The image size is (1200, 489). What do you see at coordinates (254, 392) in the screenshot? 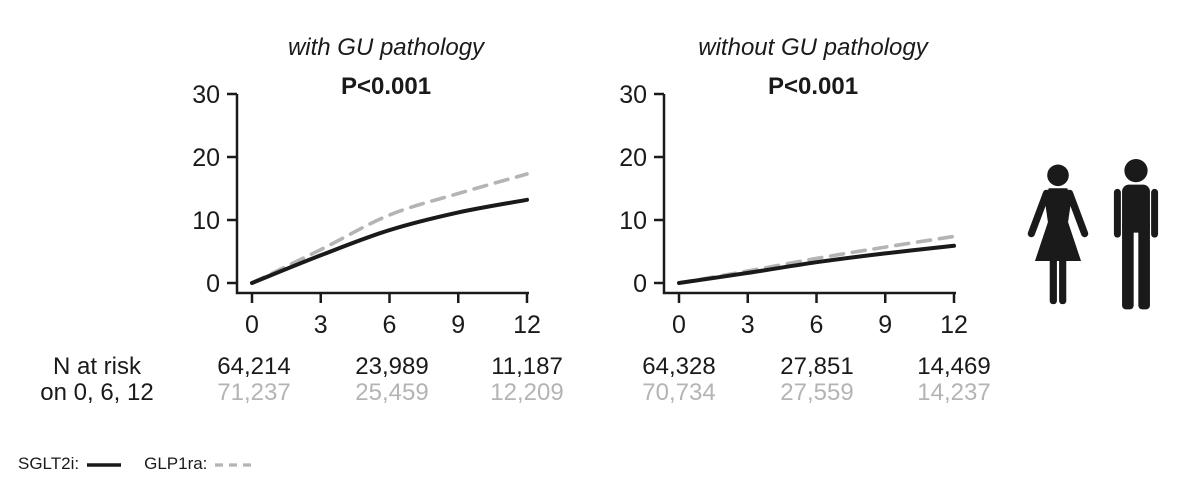
I see `panel1-glp1ra-n-t0: 71,237` at bounding box center [254, 392].